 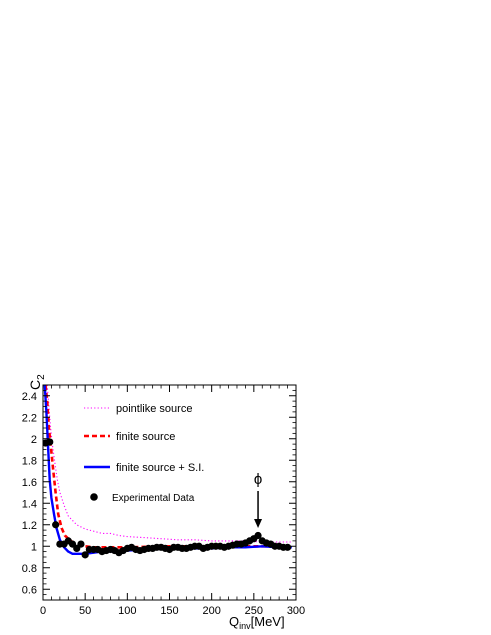 I want to click on x-tick-label: 150, so click(x=169, y=611).